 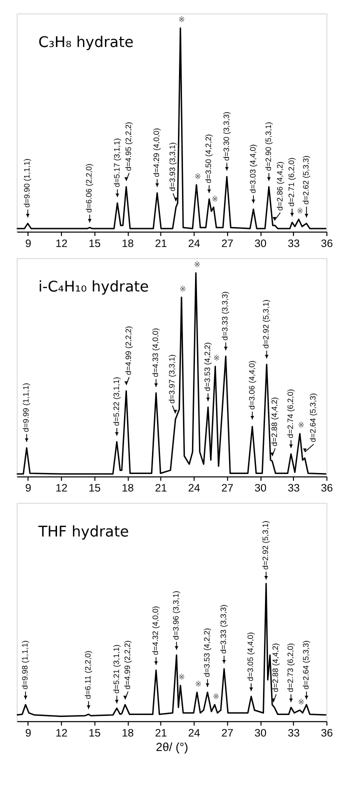 What do you see at coordinates (226, 136) in the screenshot?
I see `annotation: d=3.30 (3,3,3)` at bounding box center [226, 136].